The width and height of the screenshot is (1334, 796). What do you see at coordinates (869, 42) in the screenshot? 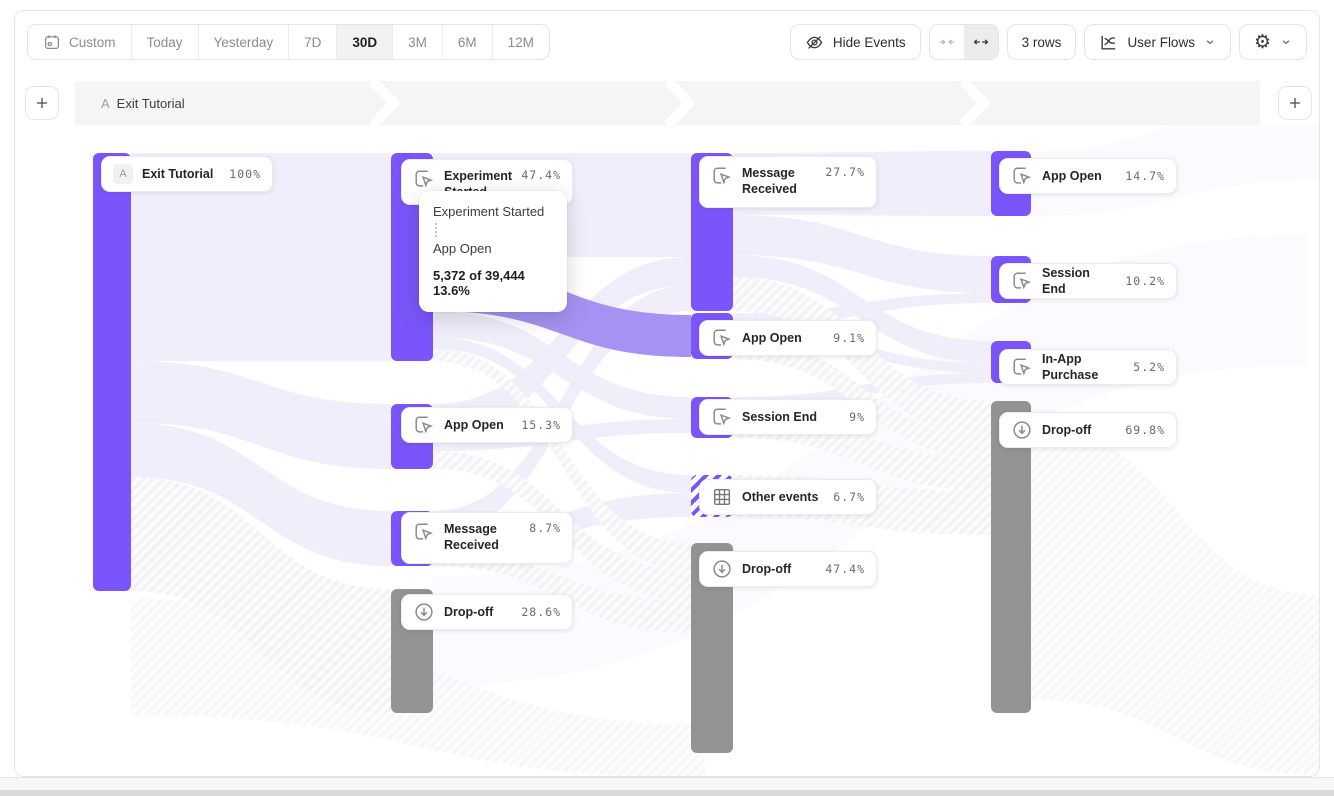
I see `hide-events-label: Hide Events` at bounding box center [869, 42].